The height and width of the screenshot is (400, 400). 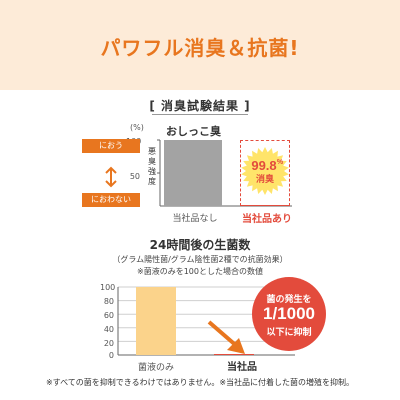 What do you see at coordinates (111, 355) in the screenshot?
I see `bac-tick-0: 0` at bounding box center [111, 355].